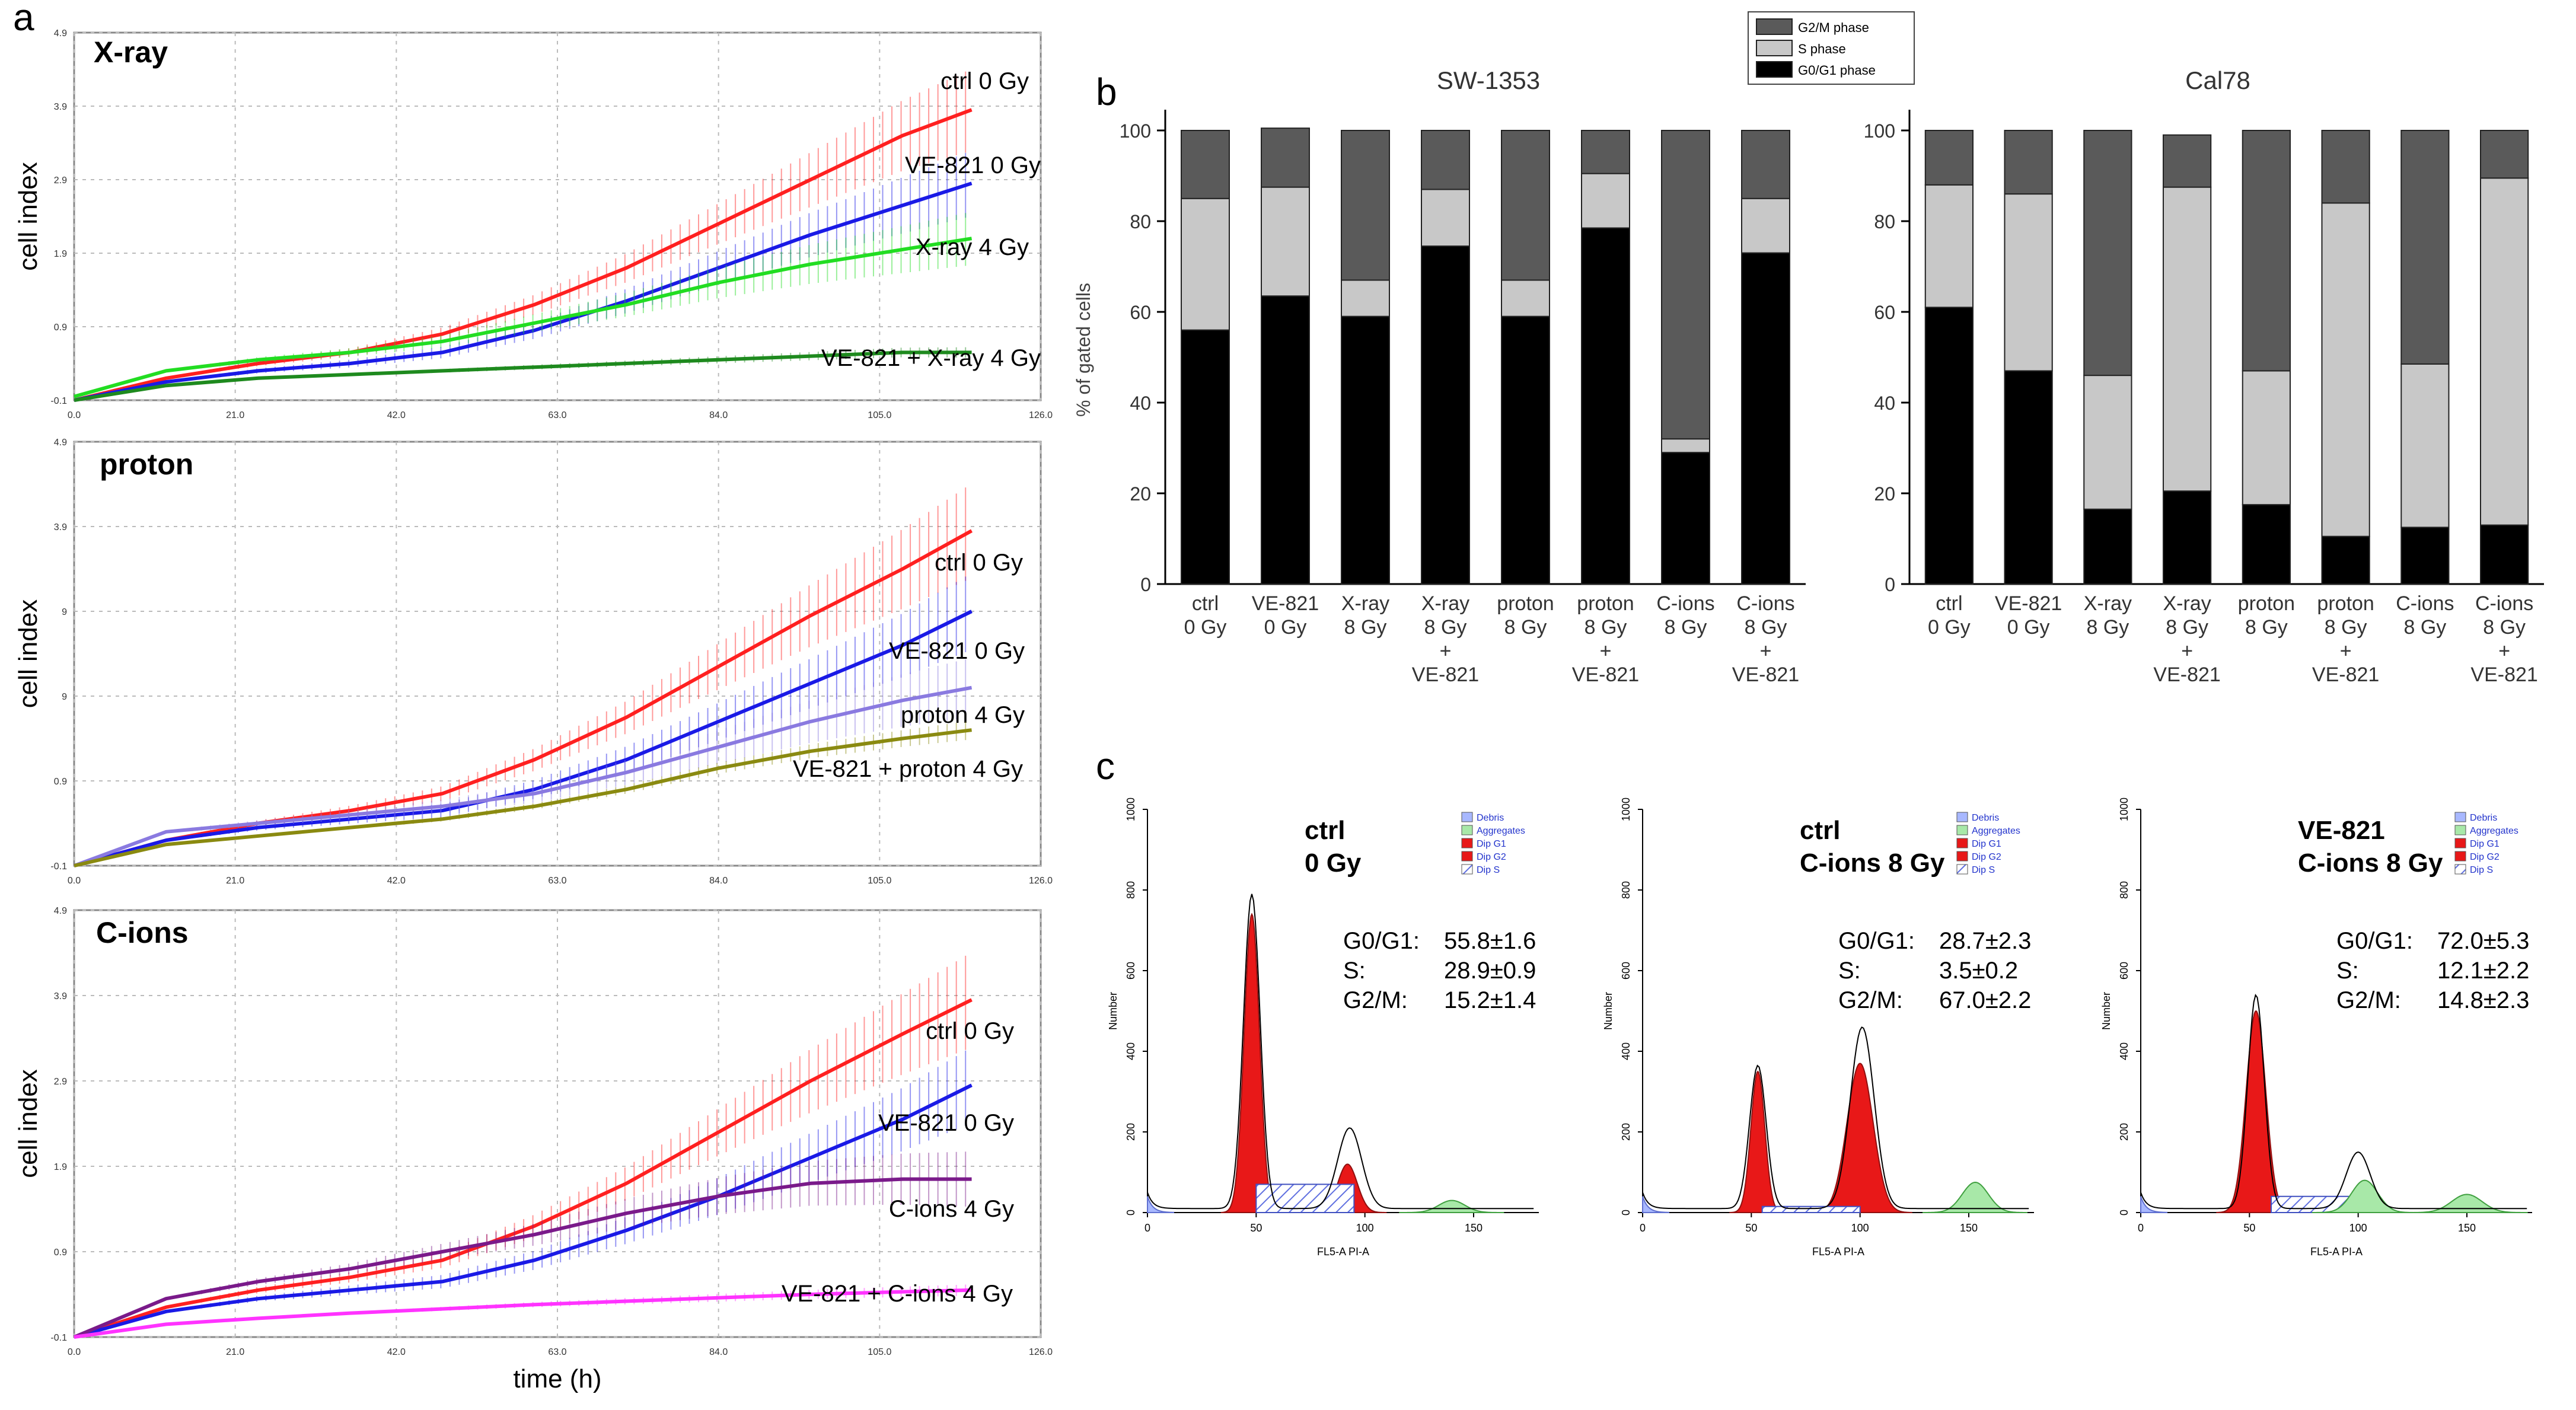 The height and width of the screenshot is (1410, 2576). What do you see at coordinates (1140, 312) in the screenshot?
I see `y-tick-label: 60` at bounding box center [1140, 312].